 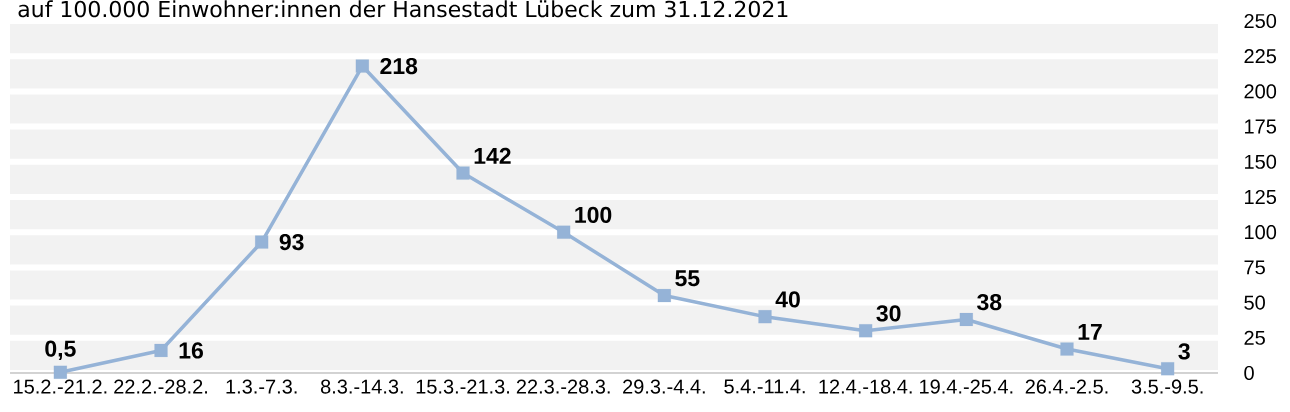 What do you see at coordinates (1066, 386) in the screenshot?
I see `x-tick-label: 26.4.-2.5.` at bounding box center [1066, 386].